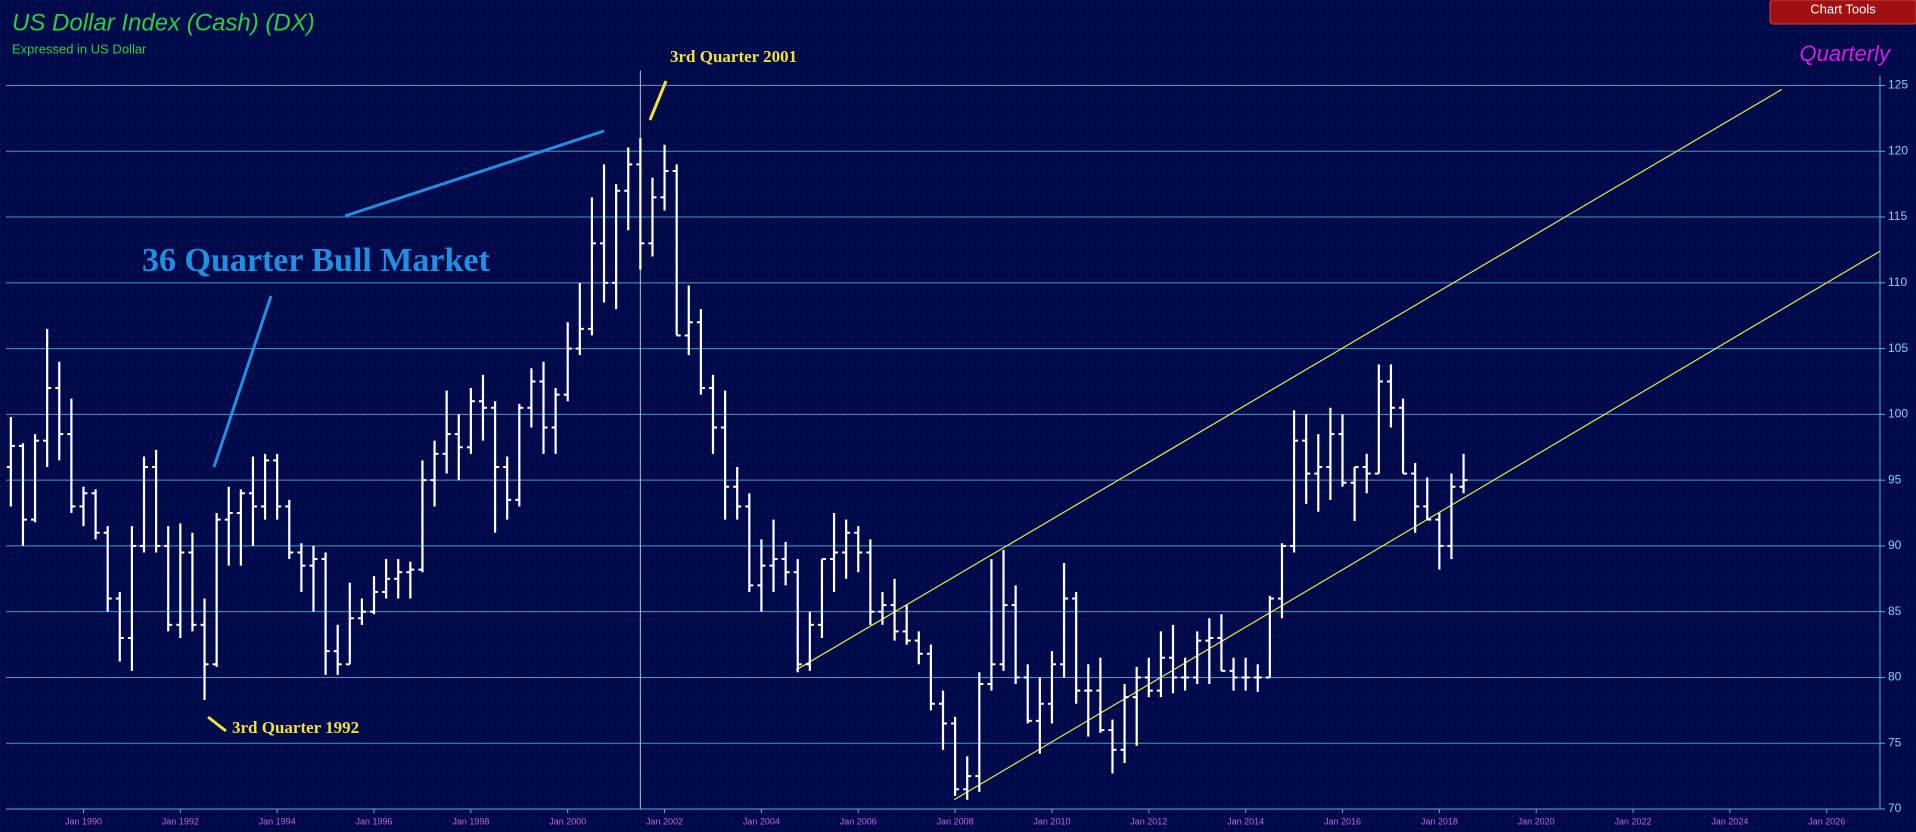 Image resolution: width=1916 pixels, height=832 pixels. Describe the element at coordinates (1729, 821) in the screenshot. I see `x-tick-label: Jan 2024` at that location.